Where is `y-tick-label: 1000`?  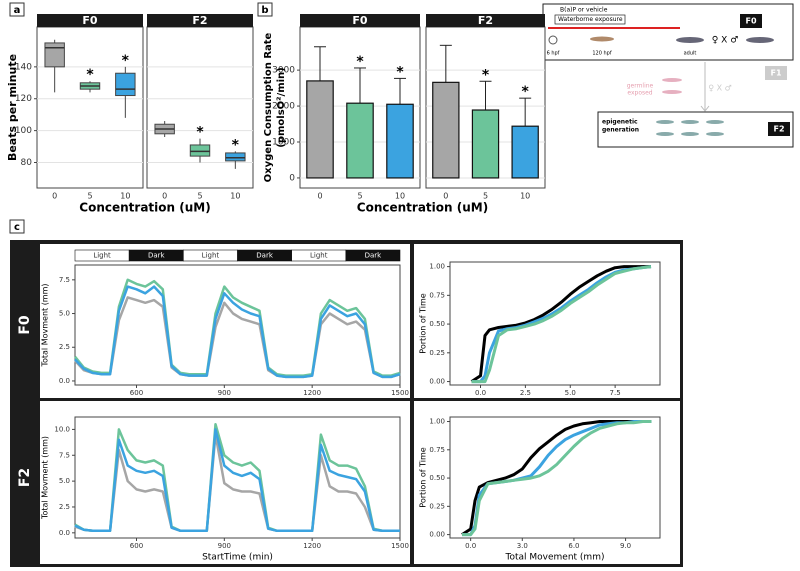 y-tick-label: 1000 is located at coordinates (283, 143).